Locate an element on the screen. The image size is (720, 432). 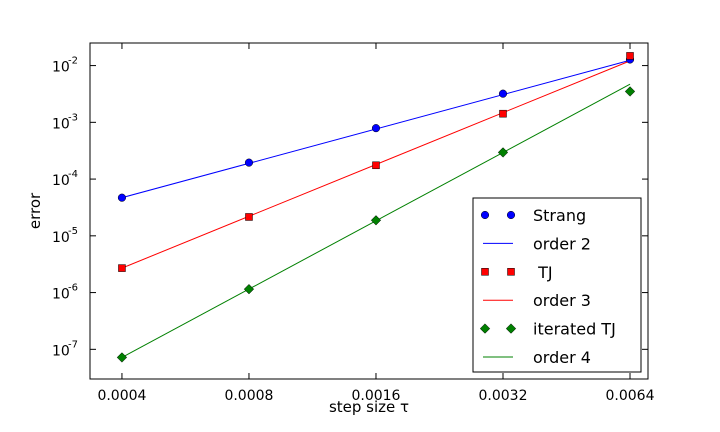
y-tick-label-exponent: -6 is located at coordinates (73, 288).